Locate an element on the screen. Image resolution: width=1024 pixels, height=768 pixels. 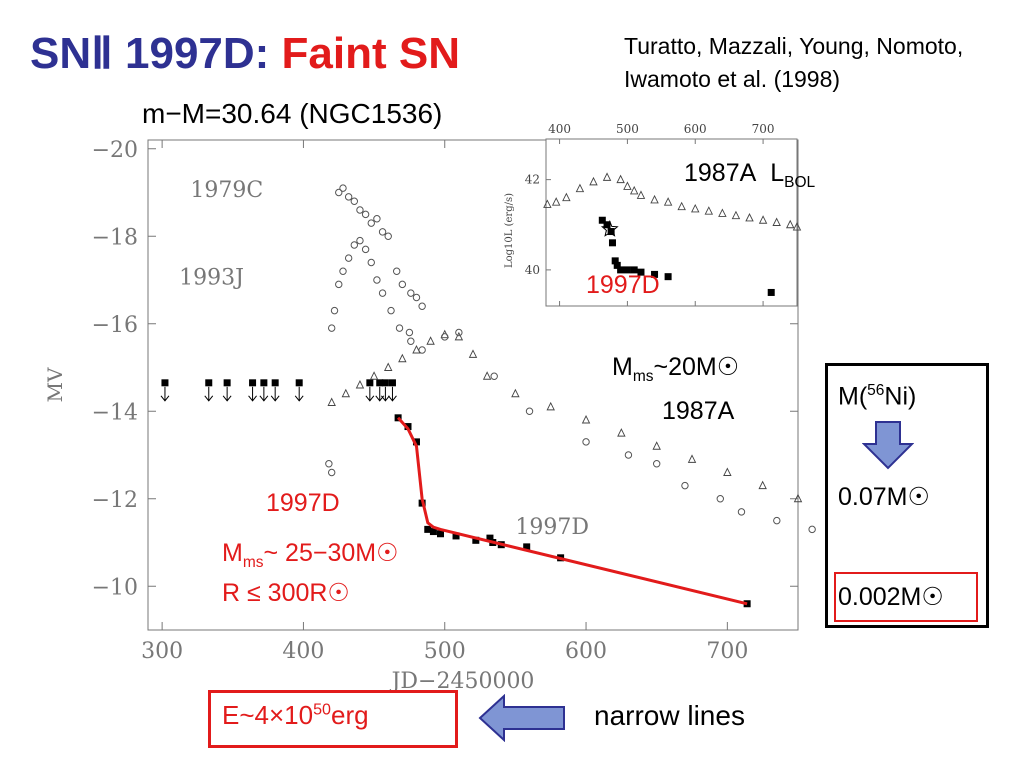
y-axis-label: MV is located at coordinates (55, 384).